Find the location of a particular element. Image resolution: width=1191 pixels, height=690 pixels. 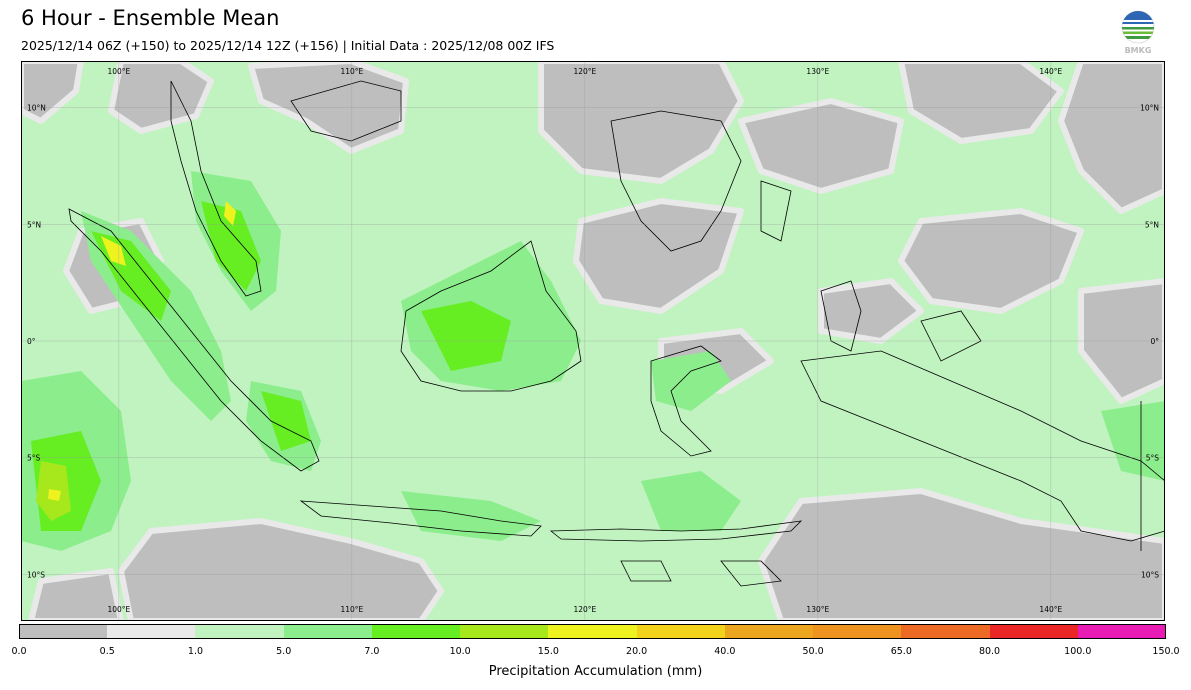

colorbar-tick-label: 65.0 is located at coordinates (901, 651).